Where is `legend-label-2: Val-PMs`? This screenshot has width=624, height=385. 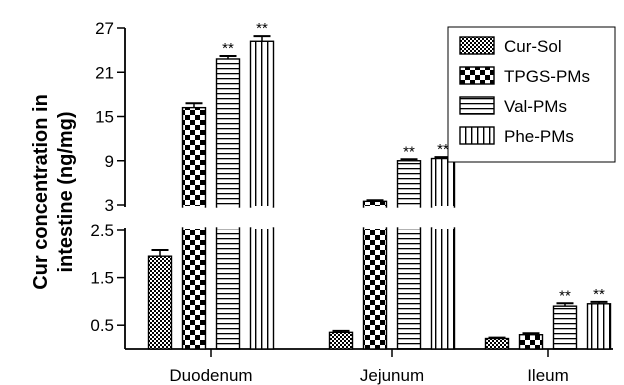 legend-label-2: Val-PMs is located at coordinates (535, 106).